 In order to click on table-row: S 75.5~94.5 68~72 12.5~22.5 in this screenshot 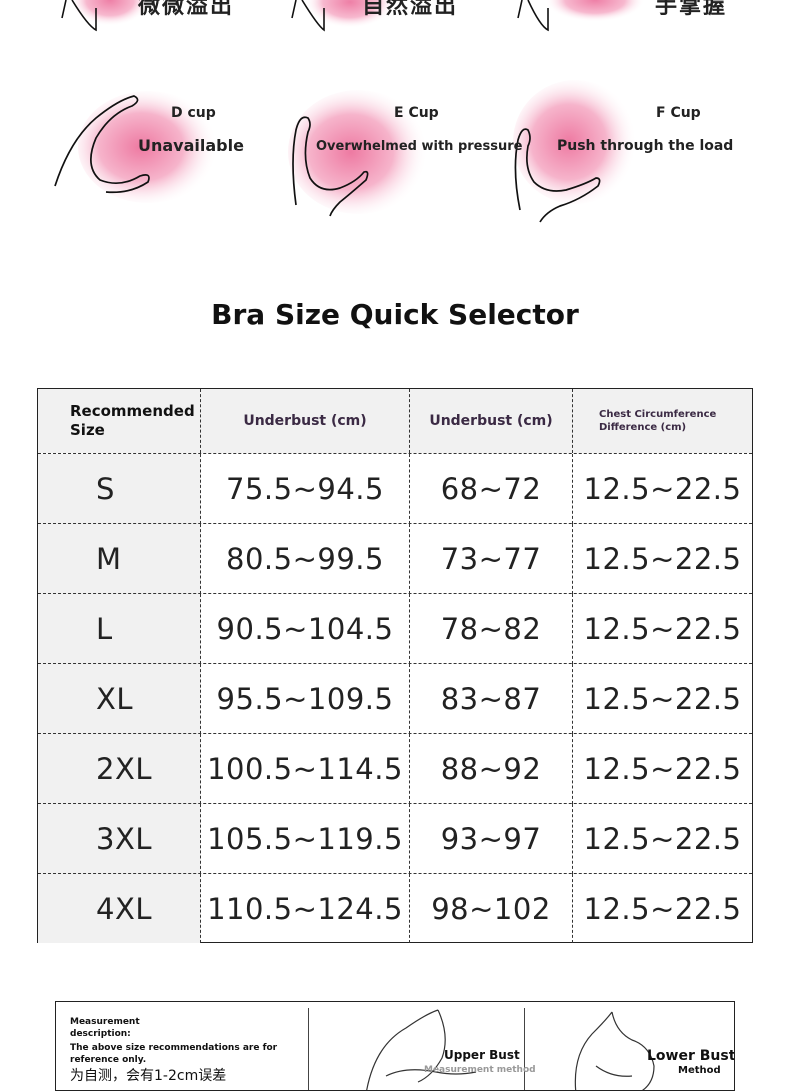, I will do `click(395, 488)`.